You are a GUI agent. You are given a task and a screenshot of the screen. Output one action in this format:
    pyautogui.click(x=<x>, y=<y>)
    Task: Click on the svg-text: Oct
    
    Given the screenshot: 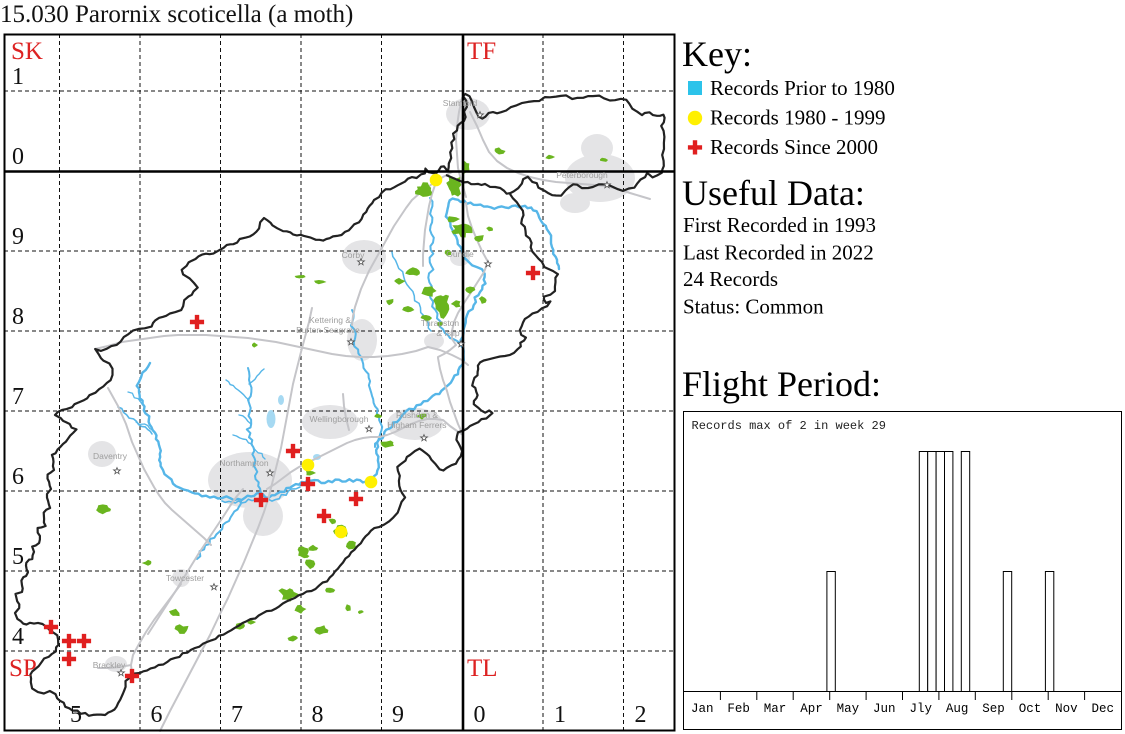 What is the action you would take?
    pyautogui.click(x=1030, y=709)
    